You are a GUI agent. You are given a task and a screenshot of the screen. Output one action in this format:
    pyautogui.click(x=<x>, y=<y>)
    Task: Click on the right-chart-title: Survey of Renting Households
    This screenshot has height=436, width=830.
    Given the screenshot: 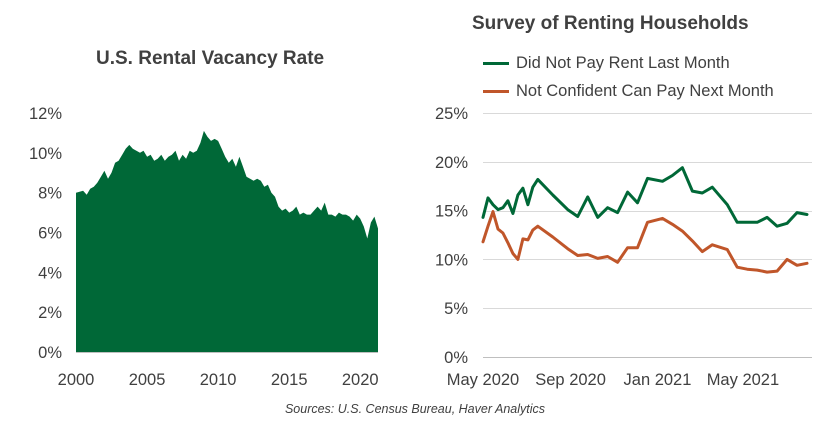 What is the action you would take?
    pyautogui.click(x=610, y=23)
    